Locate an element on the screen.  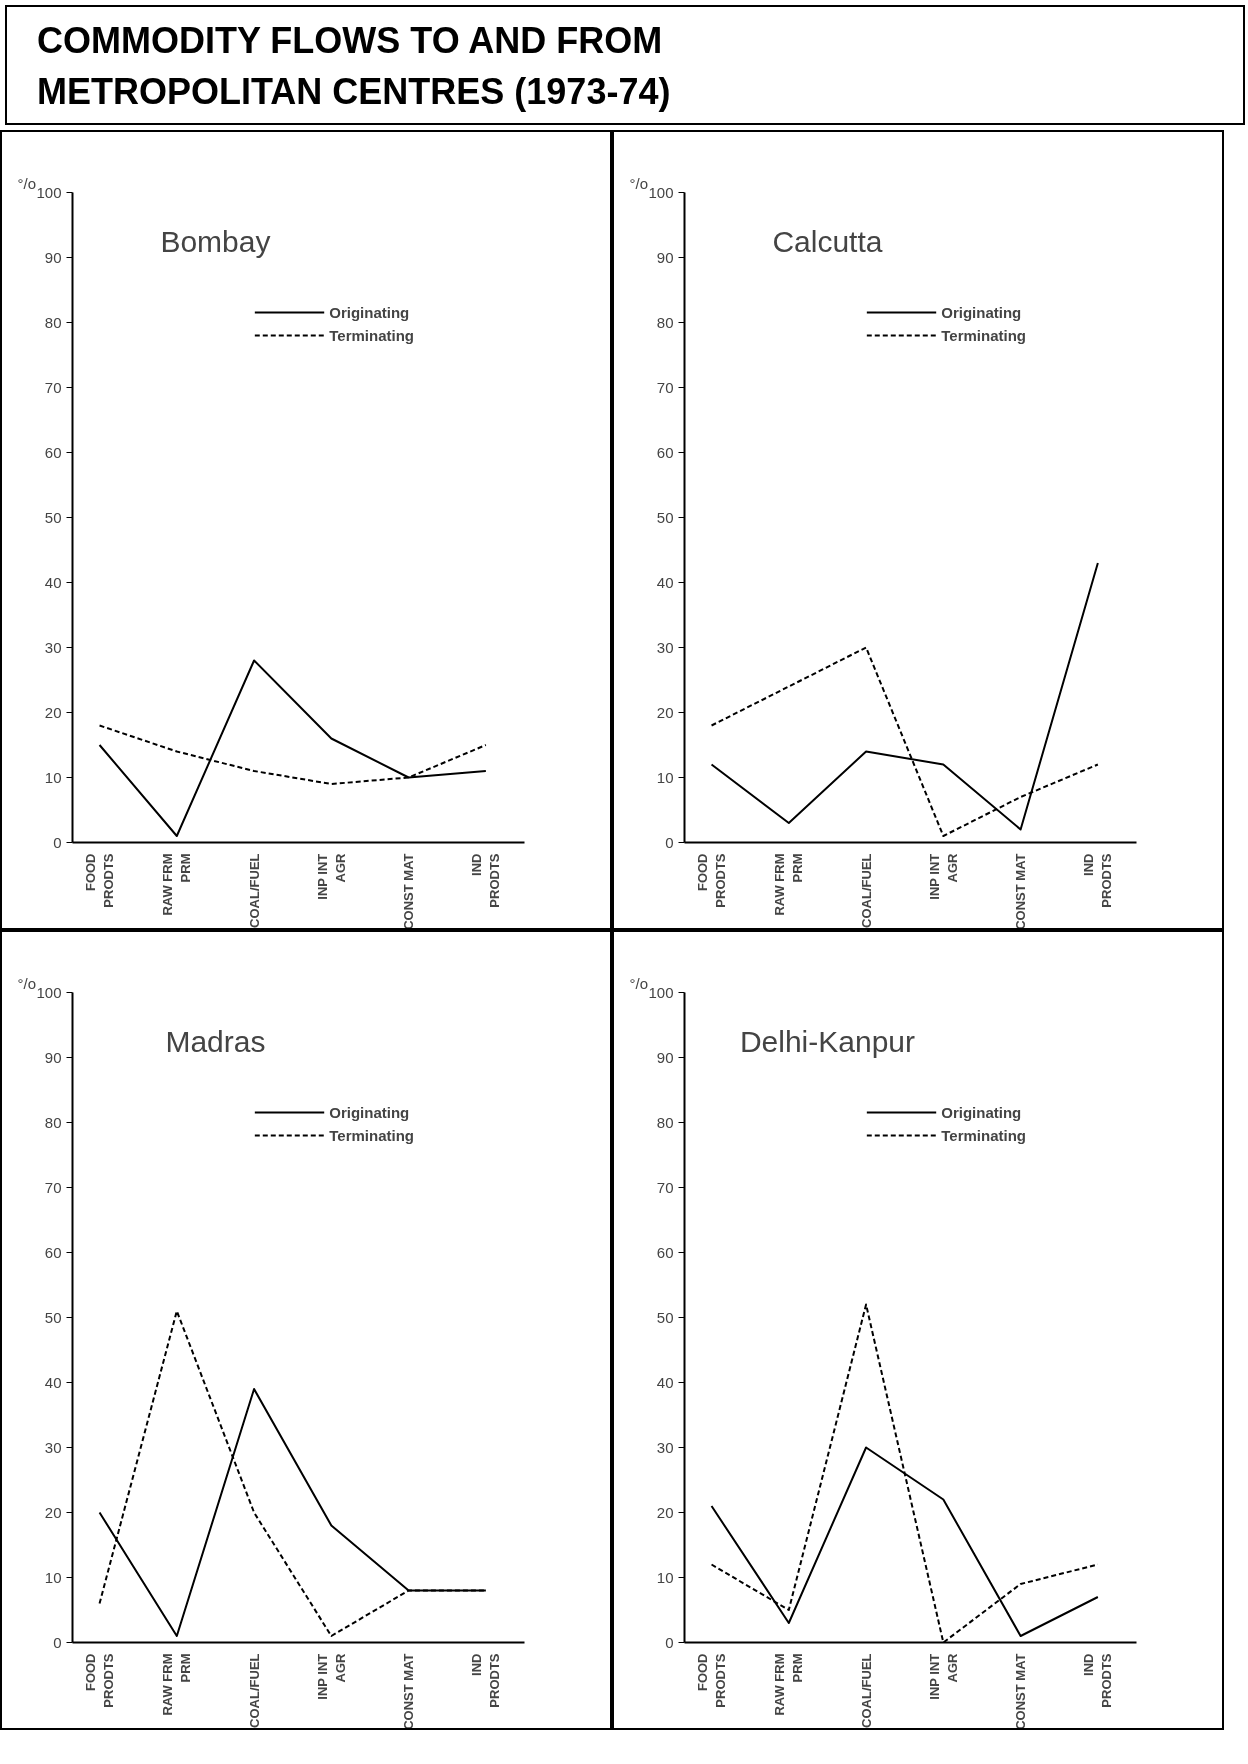
text: Calcutta is located at coordinates (827, 241).